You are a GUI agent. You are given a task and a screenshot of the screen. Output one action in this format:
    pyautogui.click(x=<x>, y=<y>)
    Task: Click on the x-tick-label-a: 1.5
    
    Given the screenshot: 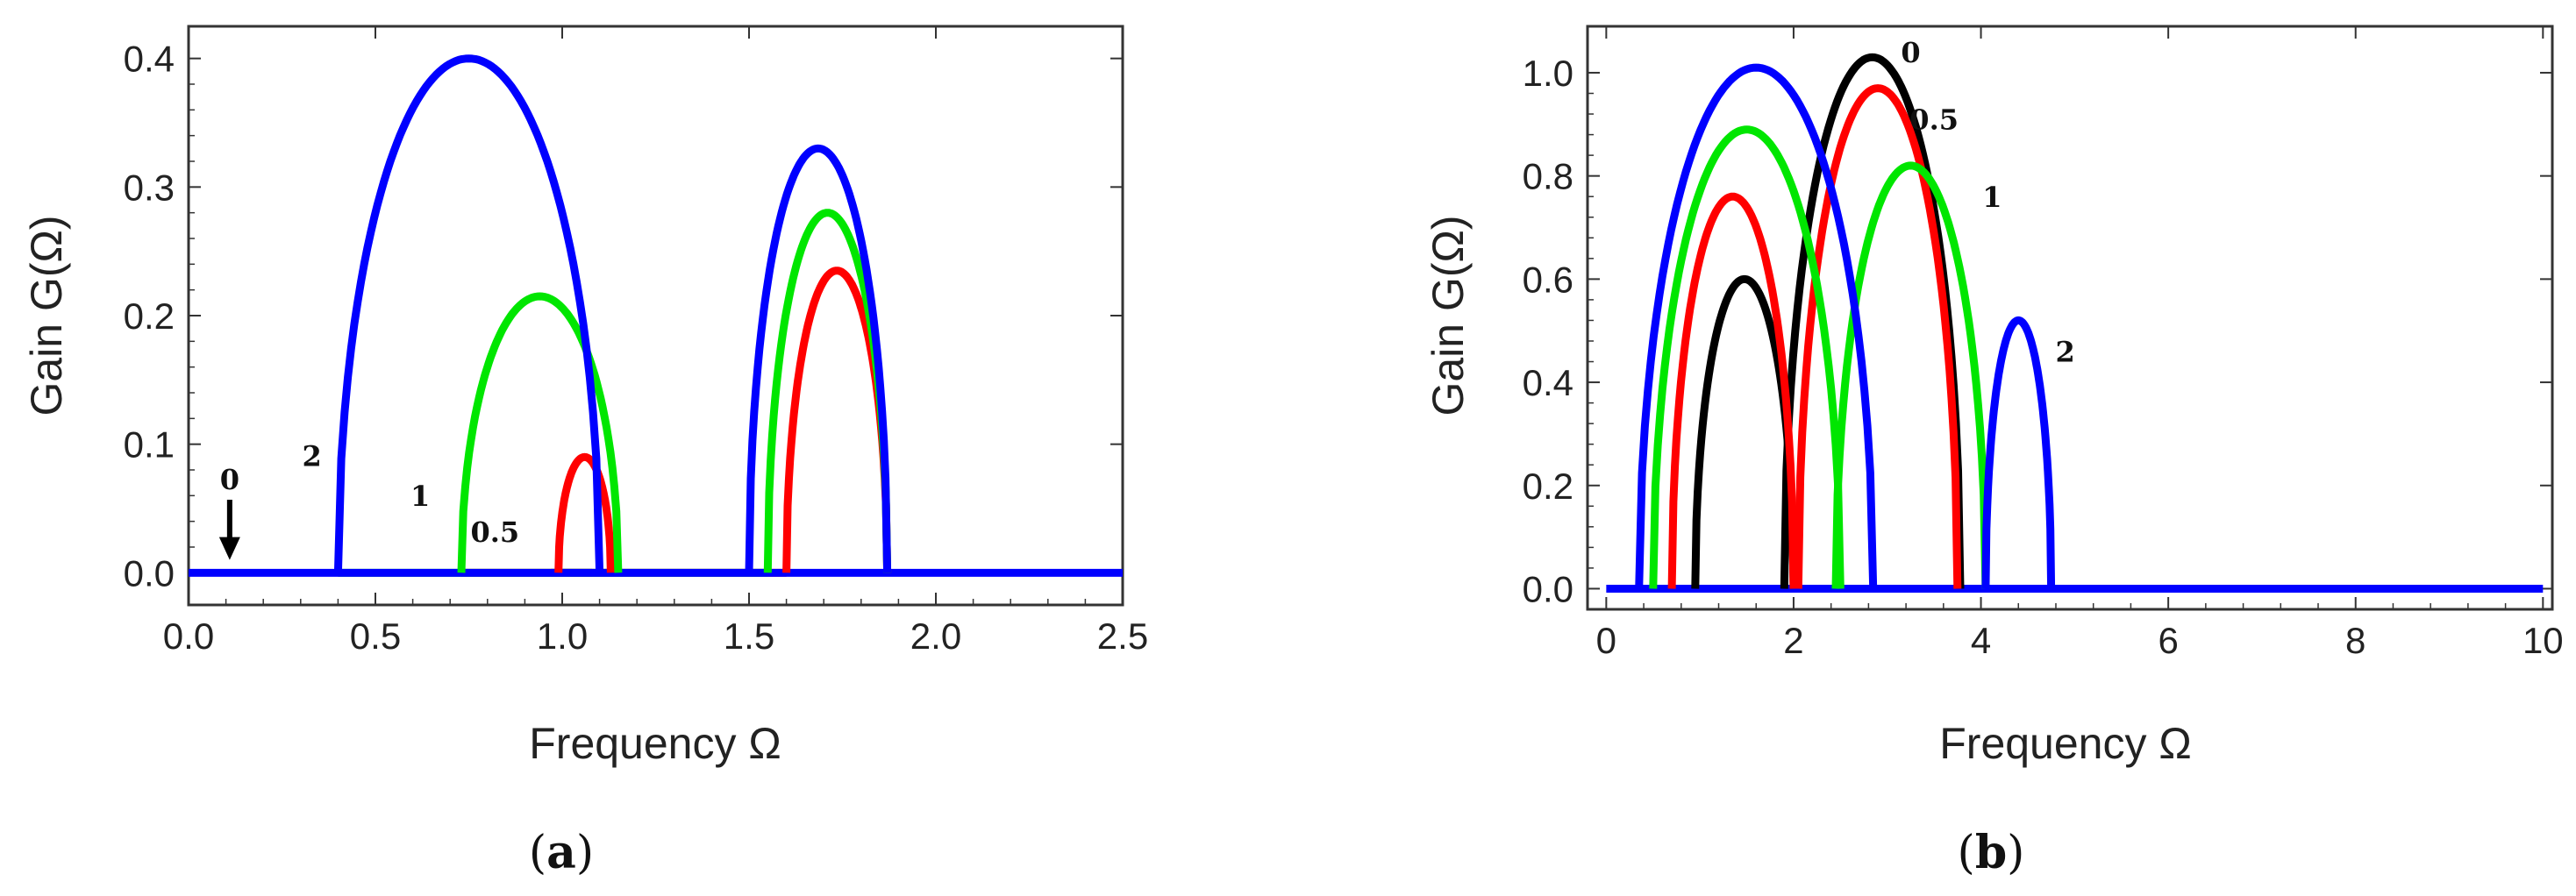 What is the action you would take?
    pyautogui.click(x=749, y=636)
    